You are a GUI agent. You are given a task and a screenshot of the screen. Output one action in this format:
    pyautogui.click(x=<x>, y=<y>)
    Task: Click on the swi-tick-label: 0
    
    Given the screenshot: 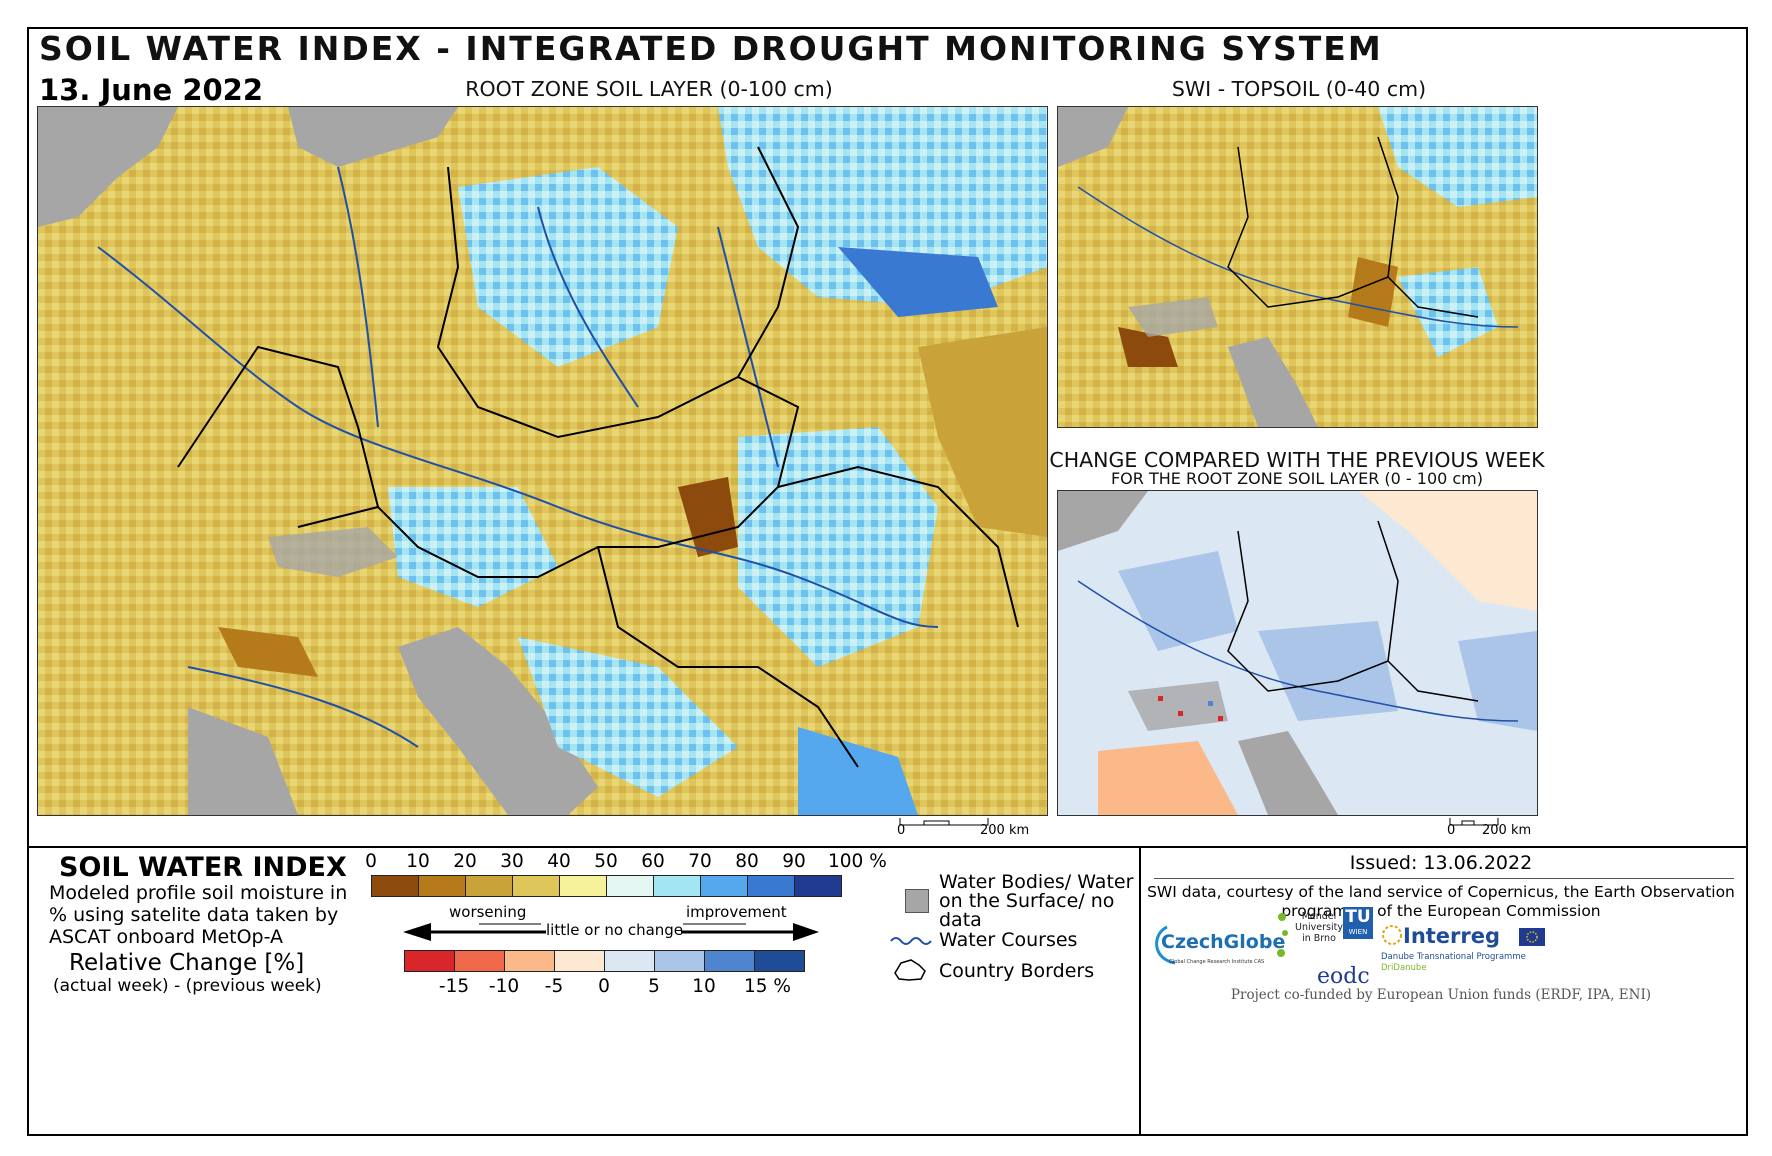 What is the action you would take?
    pyautogui.click(x=371, y=861)
    